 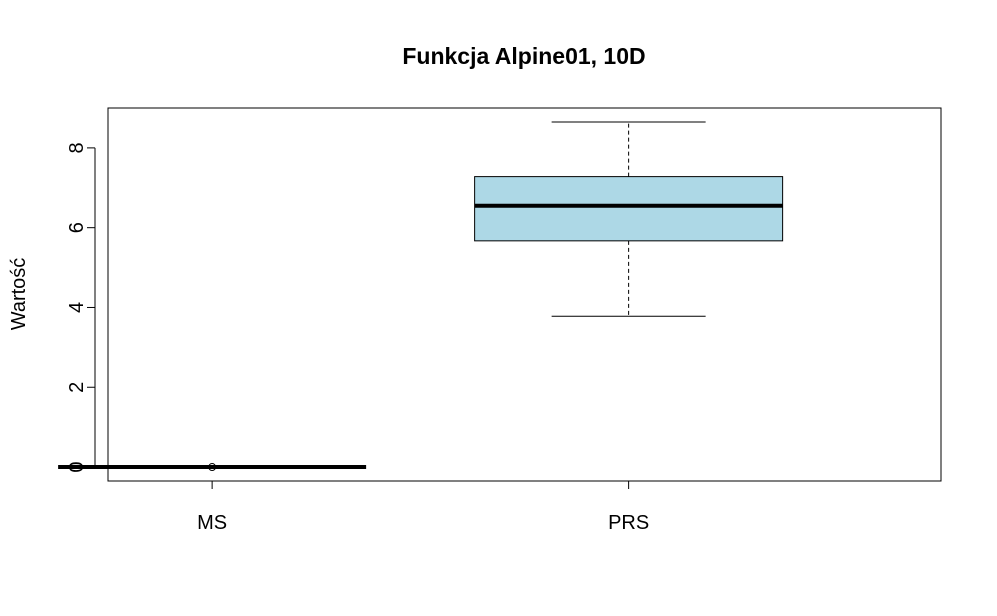 I want to click on chart-title: Funkcja Alpine01, 10D, so click(x=523, y=56).